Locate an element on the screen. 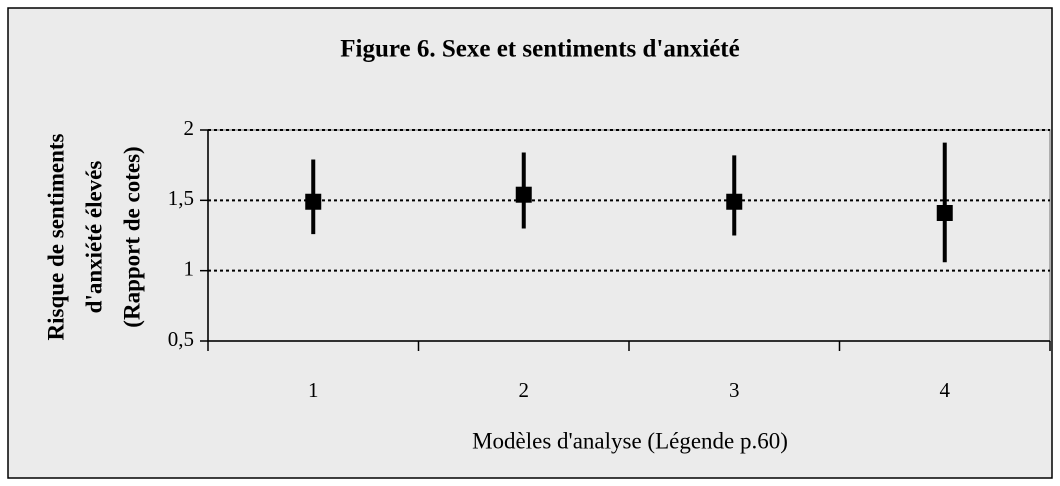  x-tick-label: 4 is located at coordinates (945, 390).